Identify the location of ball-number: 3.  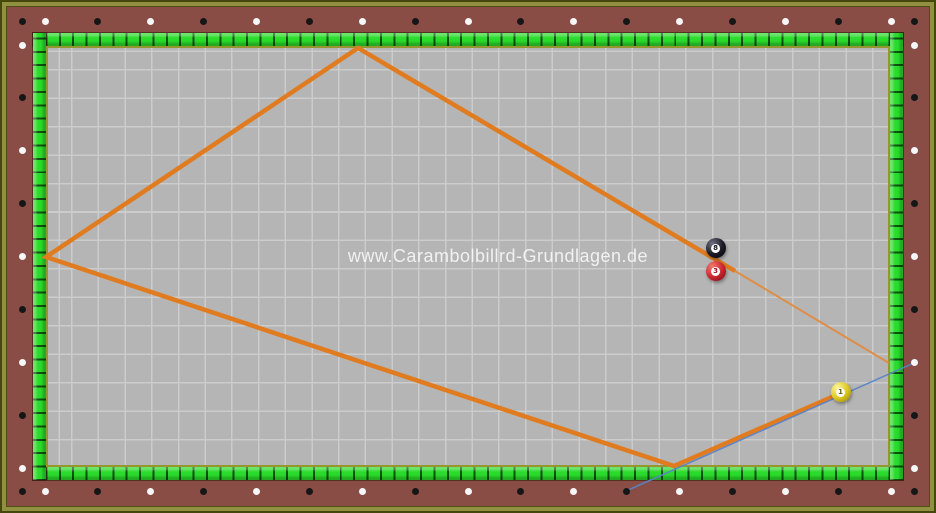
(716, 271).